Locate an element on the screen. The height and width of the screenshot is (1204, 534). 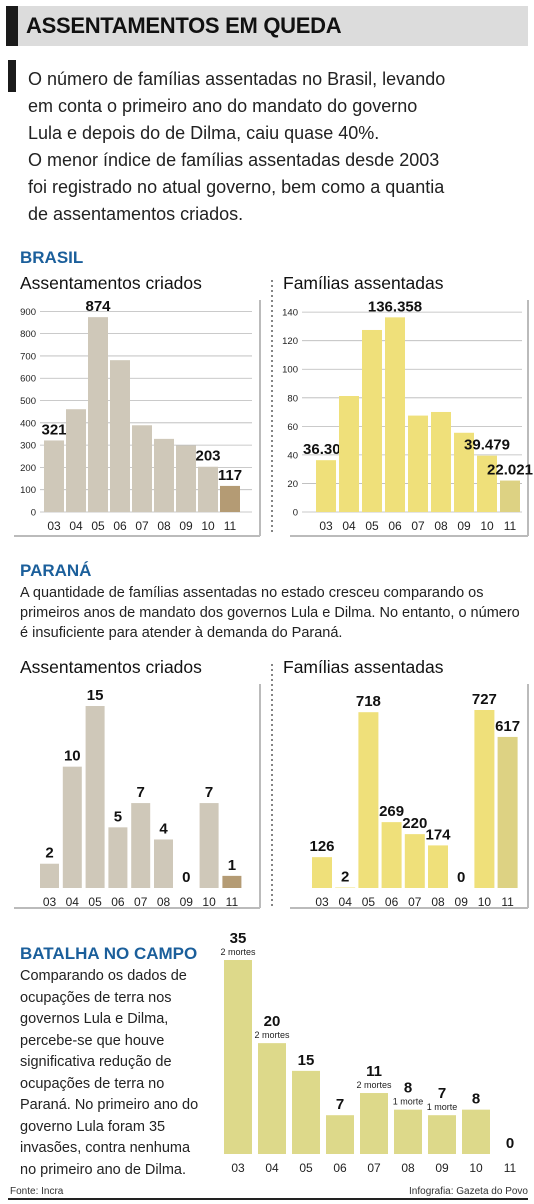
parana-familias-category-label: 04 is located at coordinates (346, 902).